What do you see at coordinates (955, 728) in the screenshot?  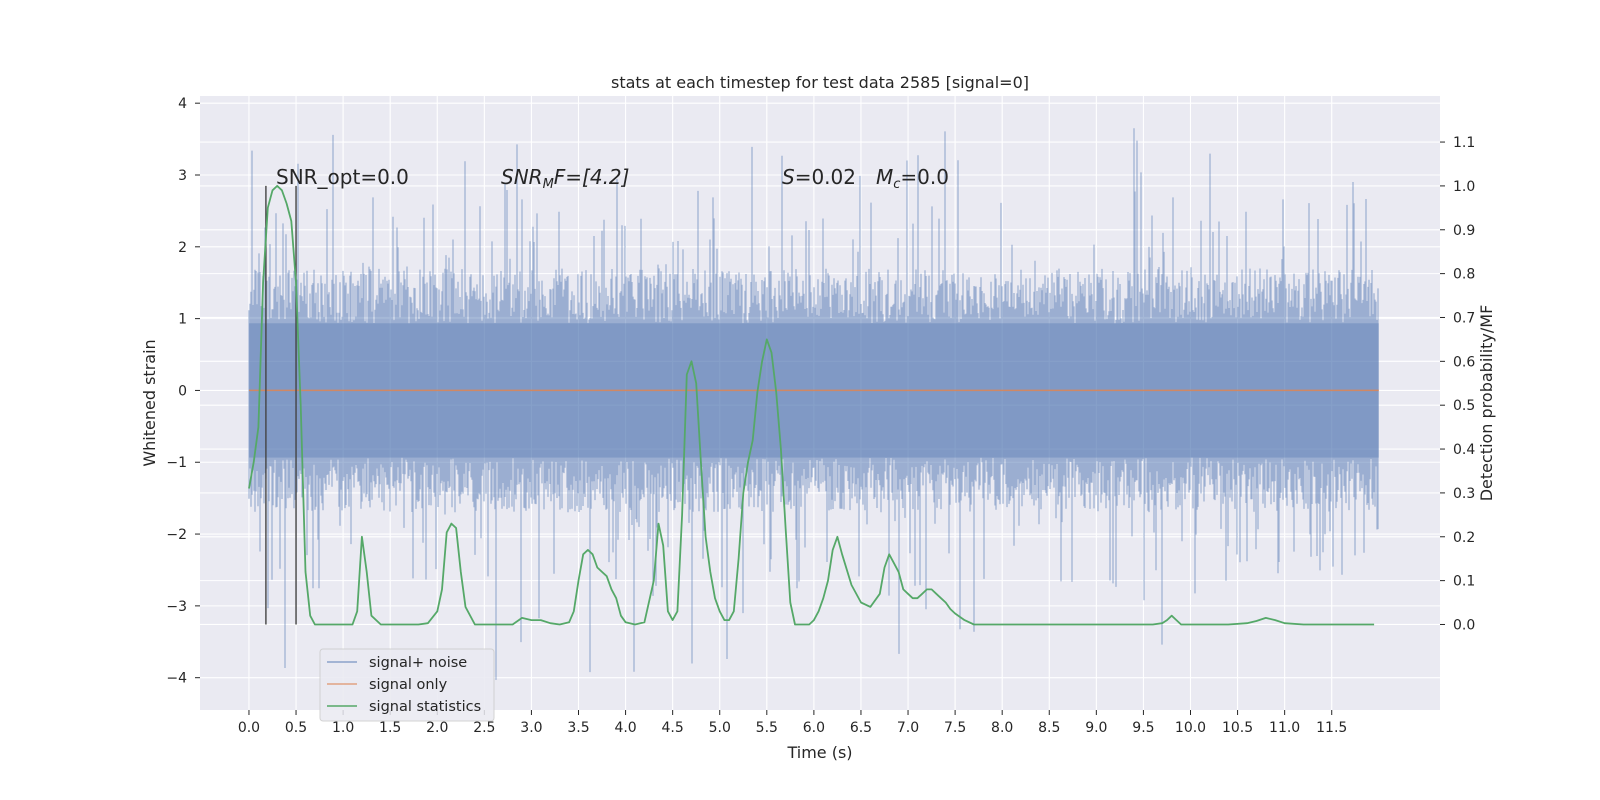 I see `x-tick-label: 7.5` at bounding box center [955, 728].